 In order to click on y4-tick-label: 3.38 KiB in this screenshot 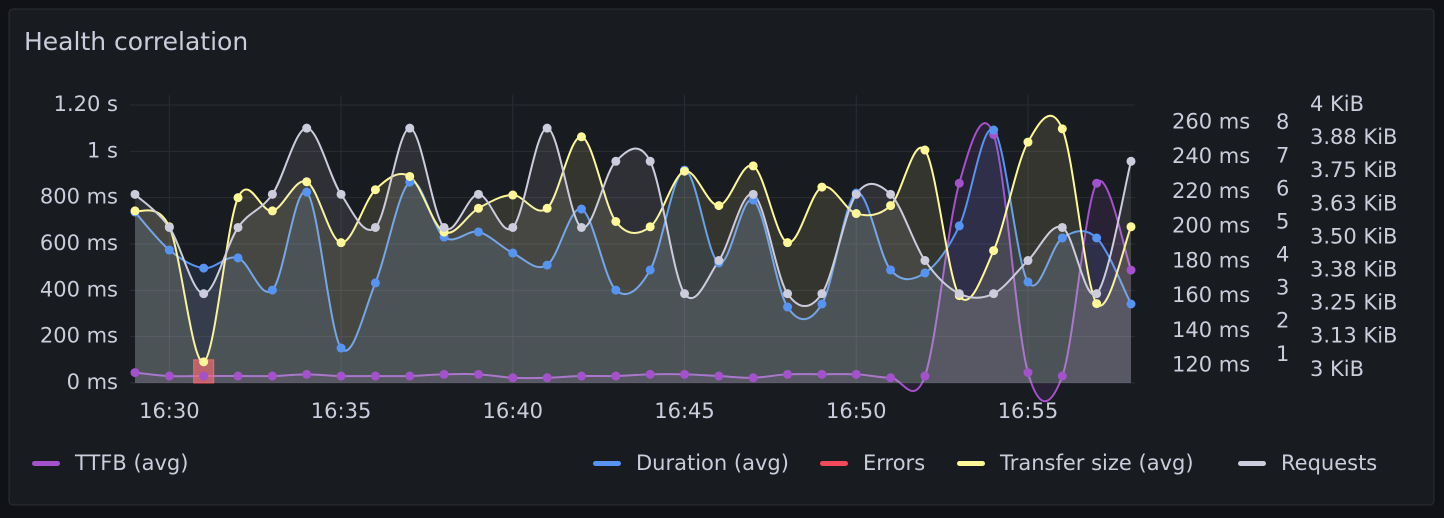, I will do `click(1353, 269)`.